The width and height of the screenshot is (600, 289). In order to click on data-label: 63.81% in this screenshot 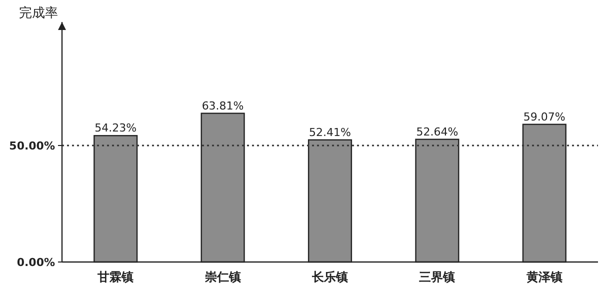, I will do `click(223, 105)`.